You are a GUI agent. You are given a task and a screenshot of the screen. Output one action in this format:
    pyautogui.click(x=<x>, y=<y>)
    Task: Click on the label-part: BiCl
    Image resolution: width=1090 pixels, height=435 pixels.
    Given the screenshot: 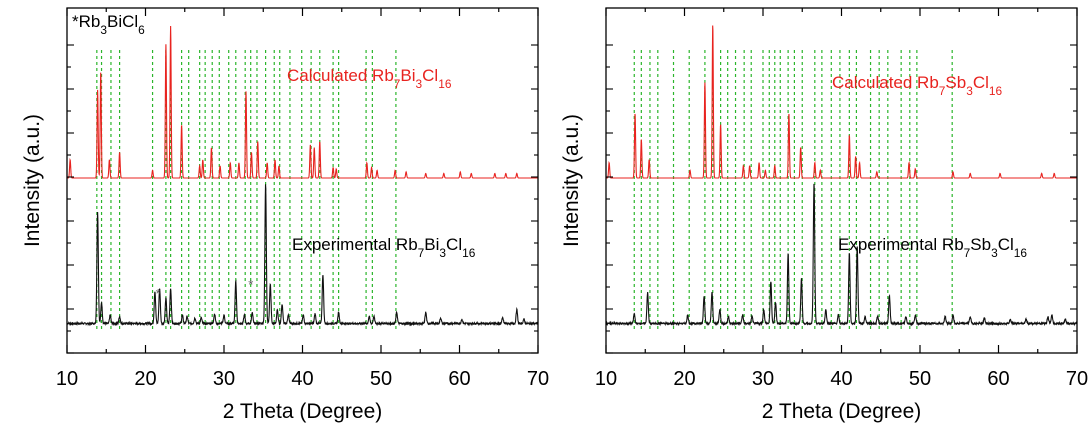 What is the action you would take?
    pyautogui.click(x=122, y=21)
    